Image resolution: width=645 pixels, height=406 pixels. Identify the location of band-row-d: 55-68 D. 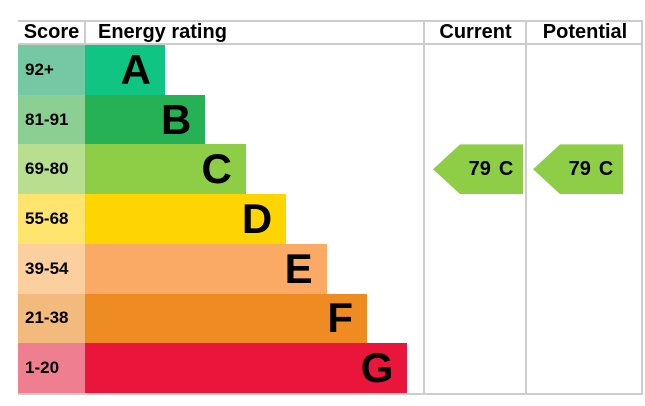
(331, 219).